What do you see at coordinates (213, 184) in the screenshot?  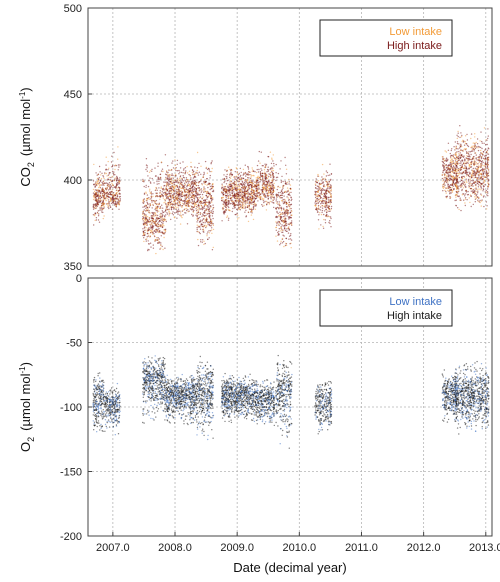 I see `co2-point-2052` at bounding box center [213, 184].